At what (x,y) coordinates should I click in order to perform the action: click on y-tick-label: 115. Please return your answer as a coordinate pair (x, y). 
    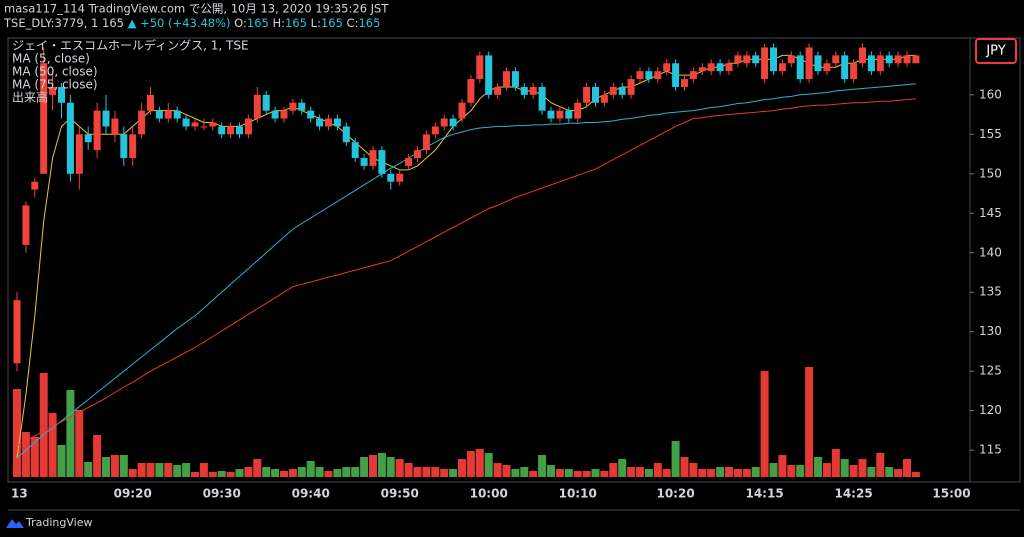
    Looking at the image, I should click on (990, 450).